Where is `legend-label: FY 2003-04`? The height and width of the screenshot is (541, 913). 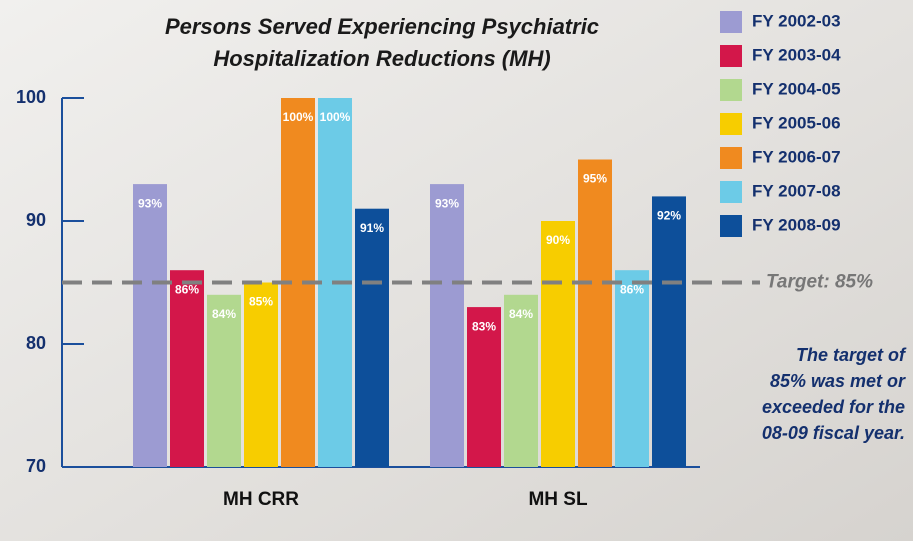 legend-label: FY 2003-04 is located at coordinates (796, 54).